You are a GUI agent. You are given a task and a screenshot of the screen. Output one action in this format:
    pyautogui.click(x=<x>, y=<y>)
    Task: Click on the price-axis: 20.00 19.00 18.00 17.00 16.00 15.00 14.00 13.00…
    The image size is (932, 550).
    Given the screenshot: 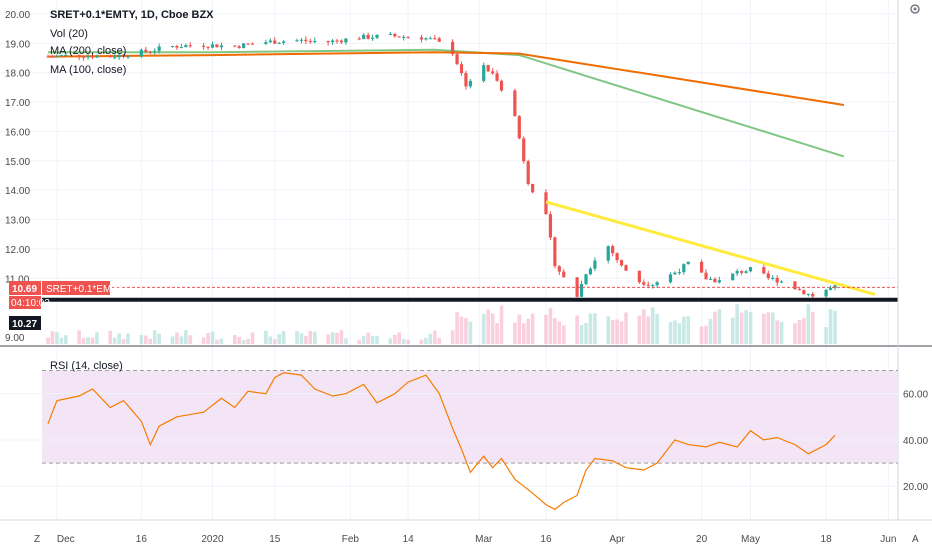 What is the action you would take?
    pyautogui.click(x=17, y=177)
    